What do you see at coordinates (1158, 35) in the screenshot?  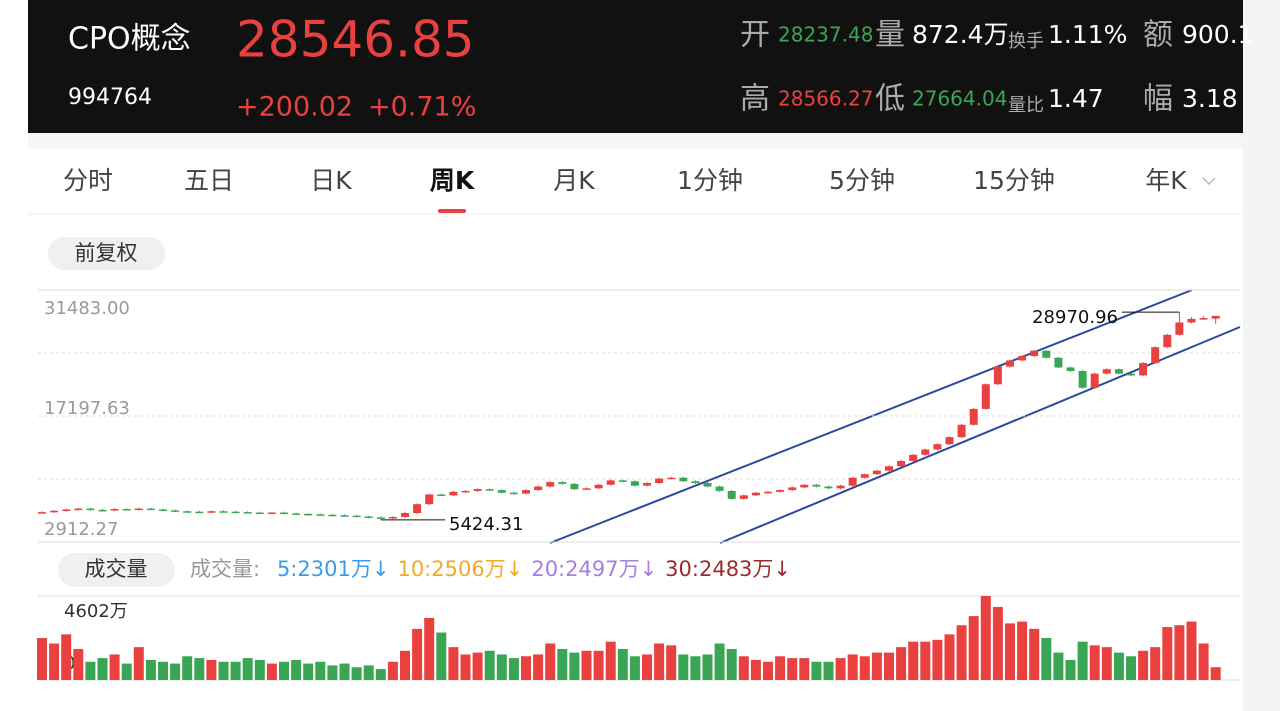 I see `stat-label: 额` at bounding box center [1158, 35].